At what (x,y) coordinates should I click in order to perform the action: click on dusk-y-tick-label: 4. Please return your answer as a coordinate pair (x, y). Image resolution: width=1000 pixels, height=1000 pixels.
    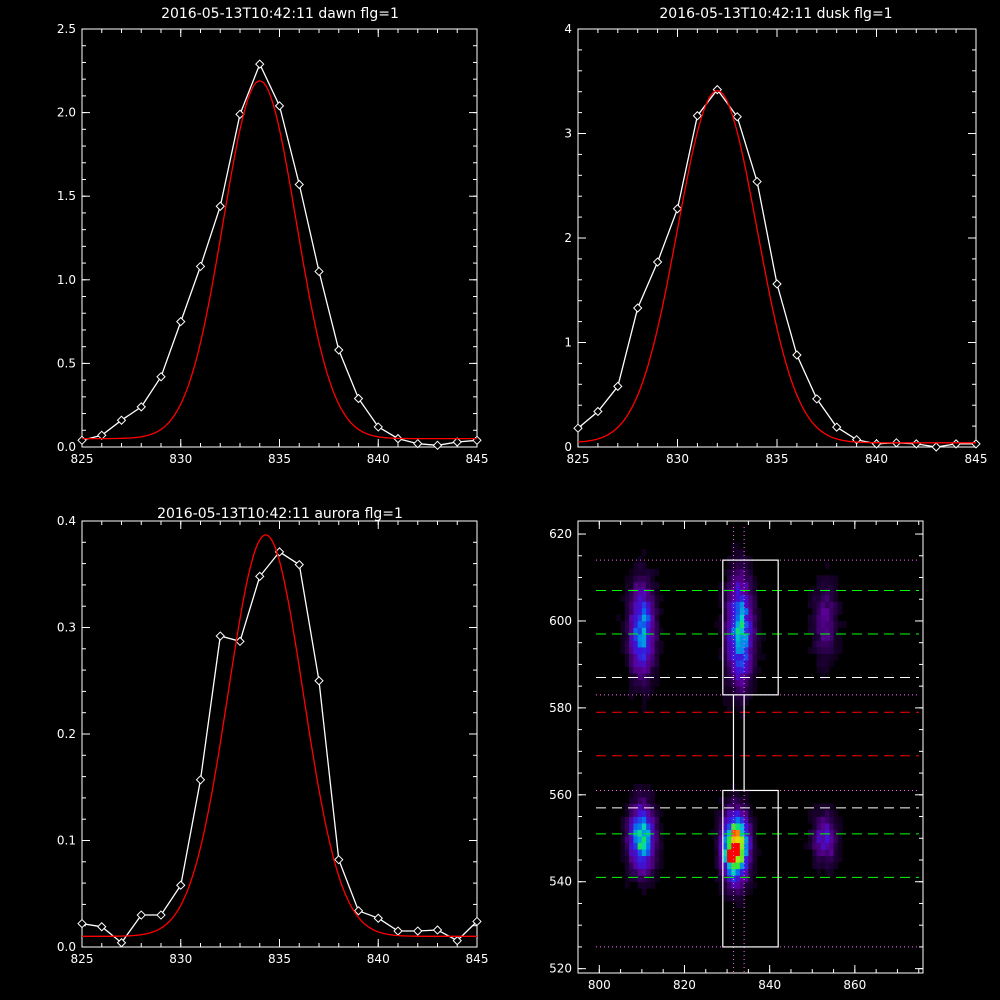
    Looking at the image, I should click on (568, 29).